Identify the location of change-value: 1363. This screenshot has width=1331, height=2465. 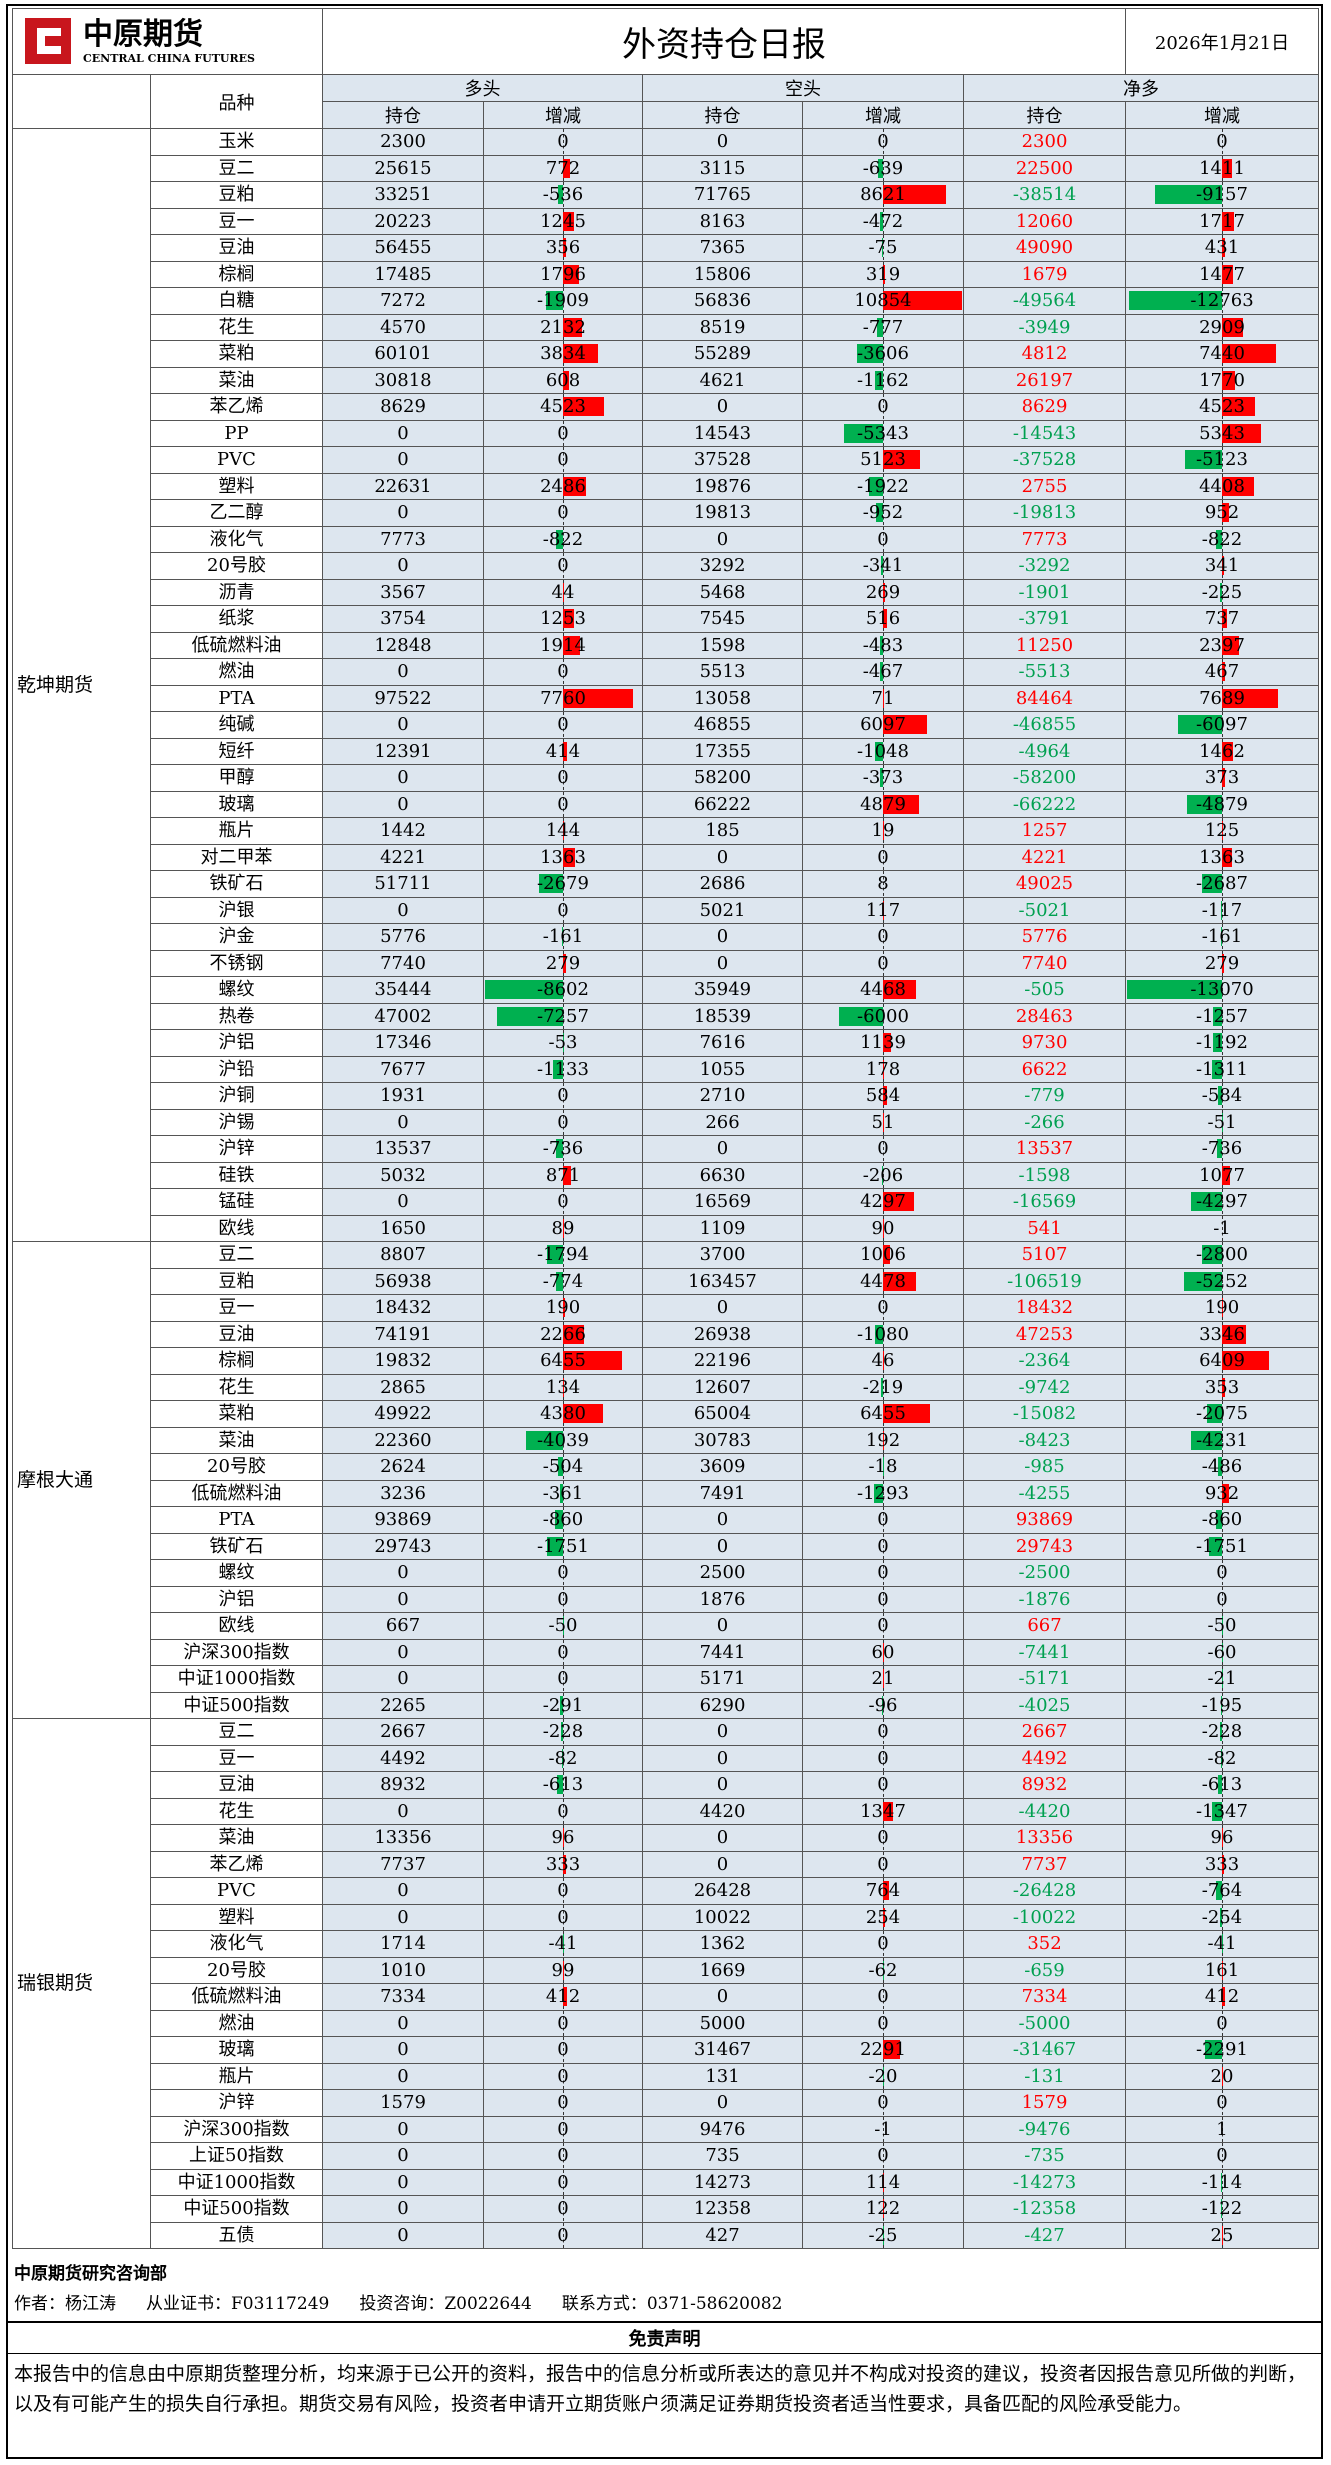
(1222, 857).